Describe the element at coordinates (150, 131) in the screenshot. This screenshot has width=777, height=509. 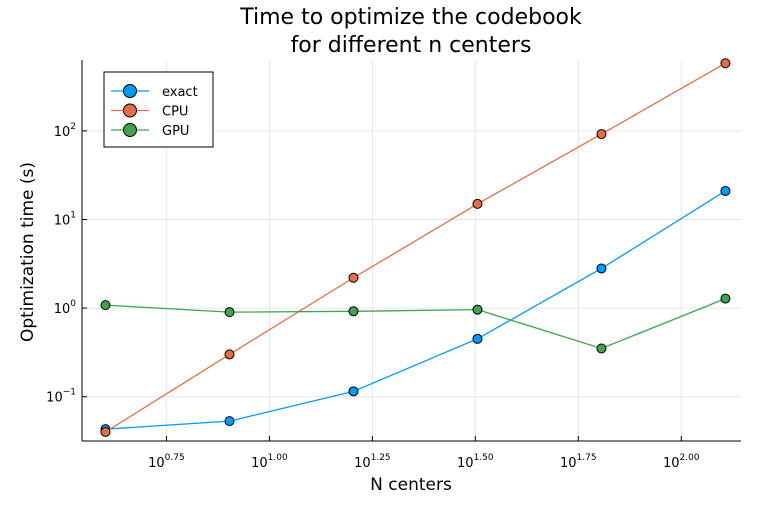
I see `legend-item-gpu: GPU` at that location.